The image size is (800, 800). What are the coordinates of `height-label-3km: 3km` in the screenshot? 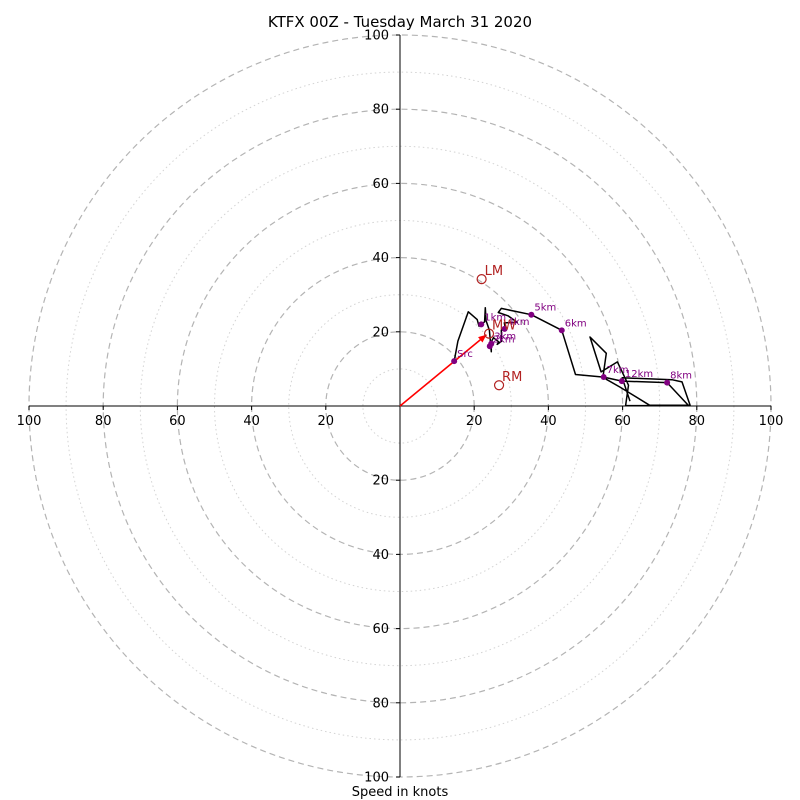 It's located at (505, 337).